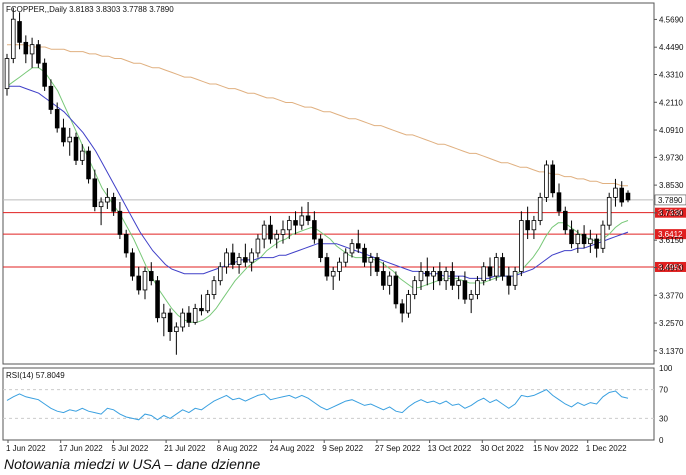 Image resolution: width=686 pixels, height=475 pixels. I want to click on price-tick-label: 3.6150, so click(671, 240).